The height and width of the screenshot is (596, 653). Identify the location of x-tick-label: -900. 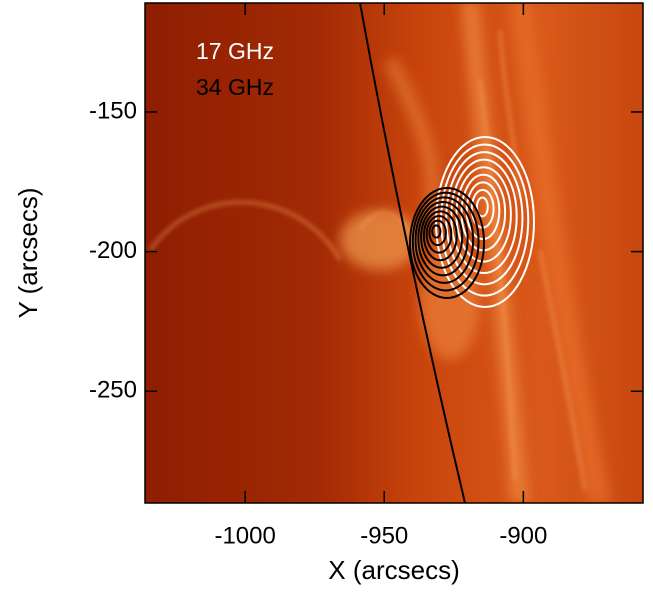
(523, 535).